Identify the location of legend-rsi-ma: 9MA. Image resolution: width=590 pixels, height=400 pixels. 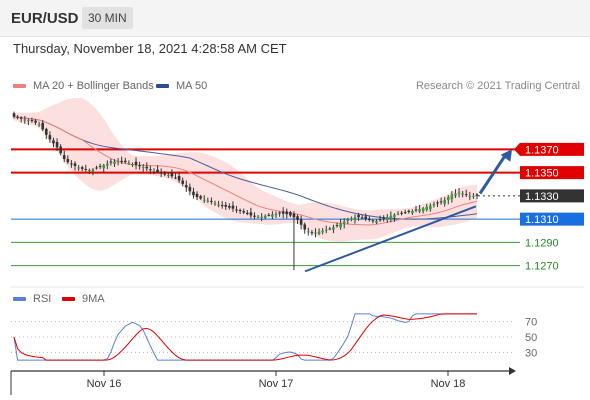
(83, 299).